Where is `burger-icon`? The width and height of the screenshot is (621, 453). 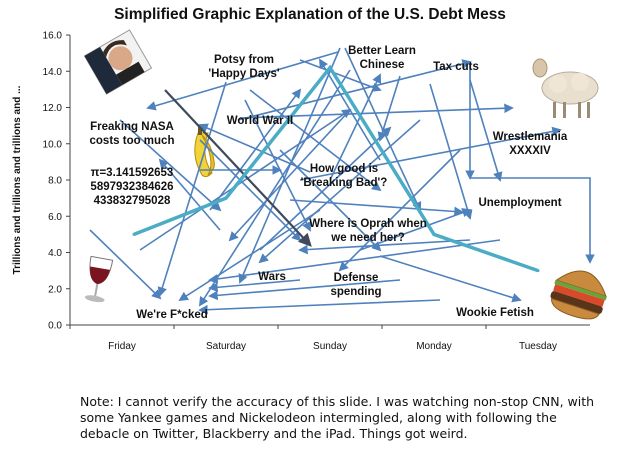
burger-icon is located at coordinates (578, 295).